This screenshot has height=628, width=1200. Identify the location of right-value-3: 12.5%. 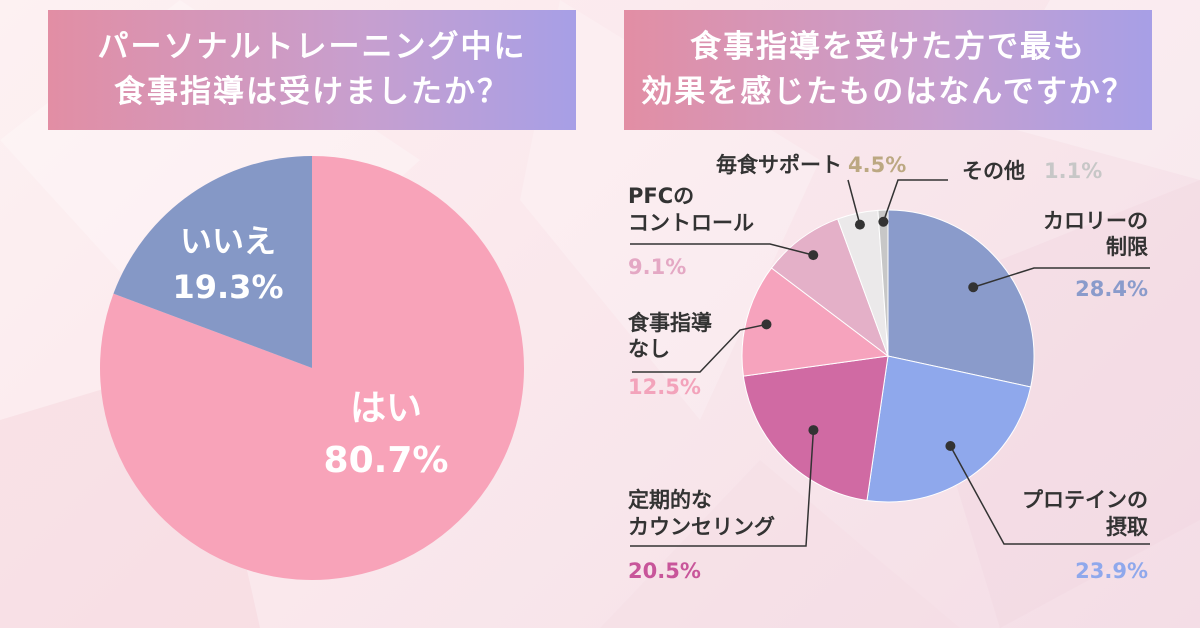
(664, 387).